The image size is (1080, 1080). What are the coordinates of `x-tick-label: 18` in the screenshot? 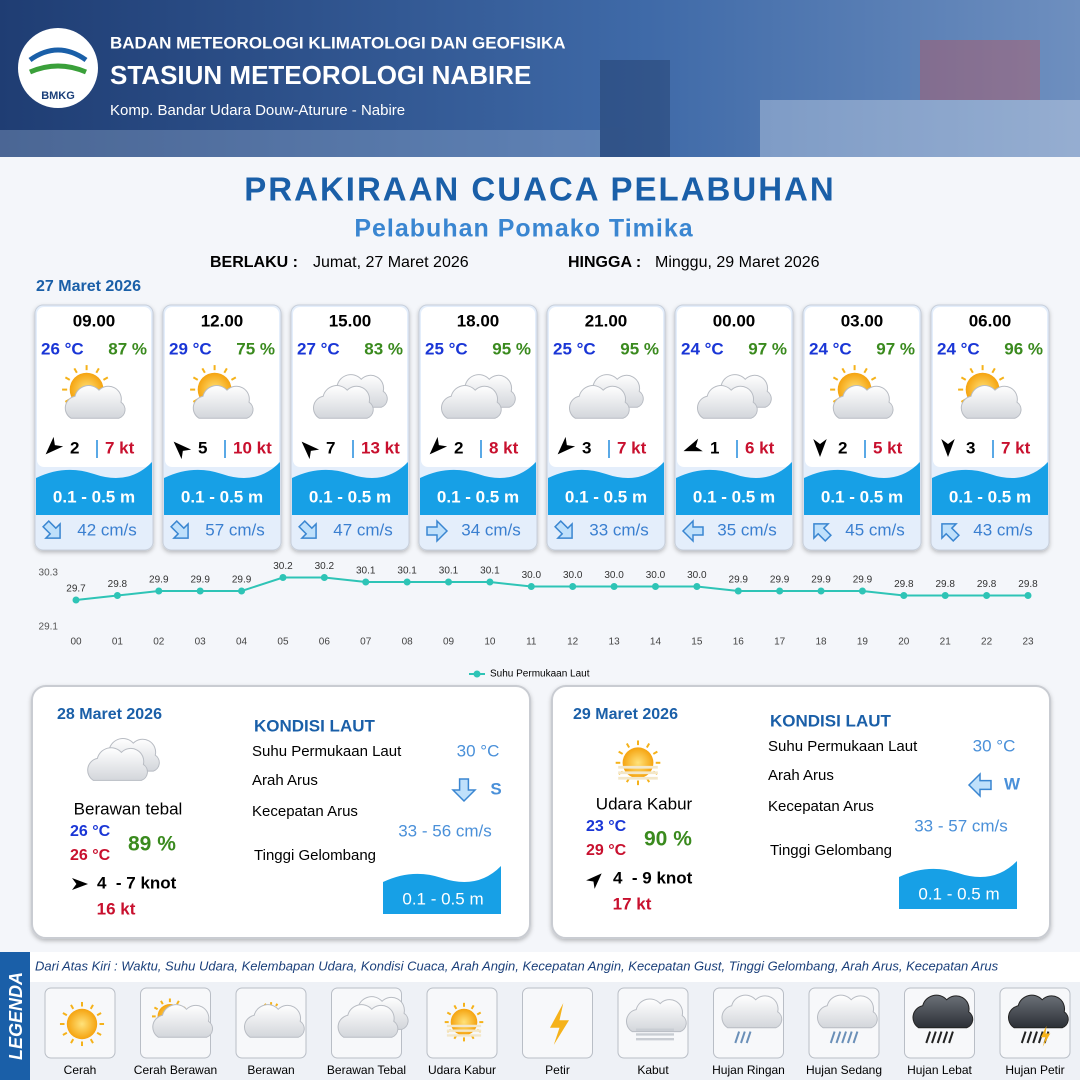 It's located at (821, 642).